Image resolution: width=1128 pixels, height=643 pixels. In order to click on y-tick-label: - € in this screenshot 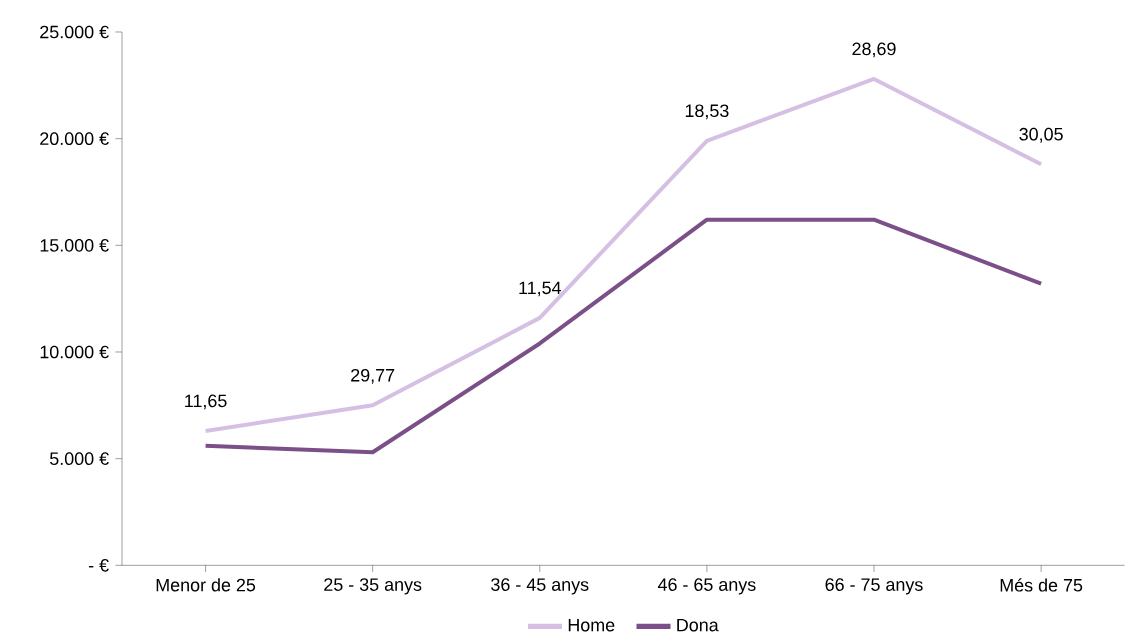, I will do `click(98, 565)`.